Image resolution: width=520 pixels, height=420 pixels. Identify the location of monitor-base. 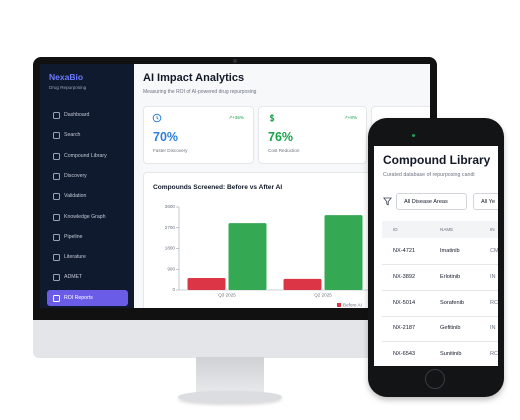
(230, 397).